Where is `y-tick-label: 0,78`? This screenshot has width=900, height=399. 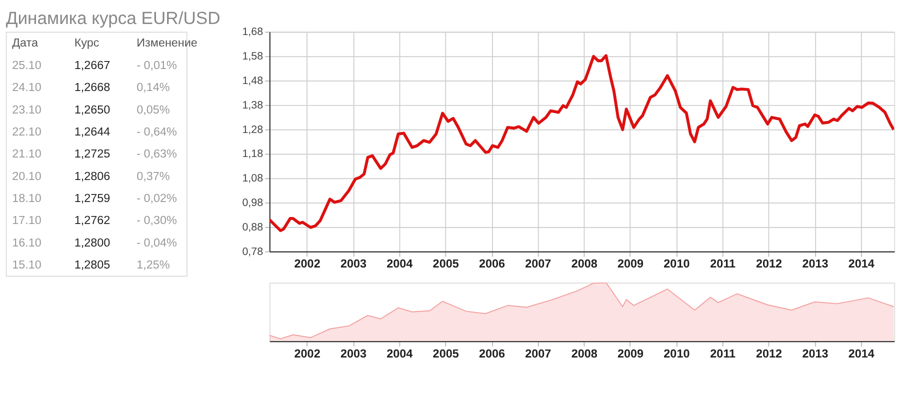 y-tick-label: 0,78 is located at coordinates (253, 252).